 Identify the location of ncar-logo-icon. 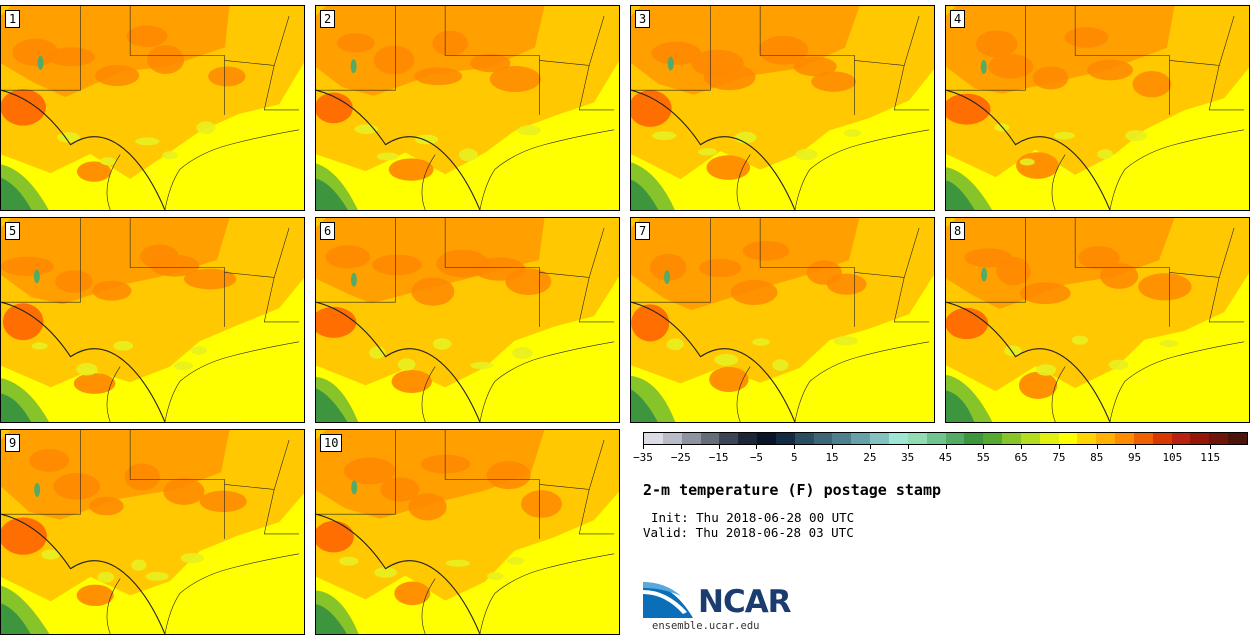
(668, 600).